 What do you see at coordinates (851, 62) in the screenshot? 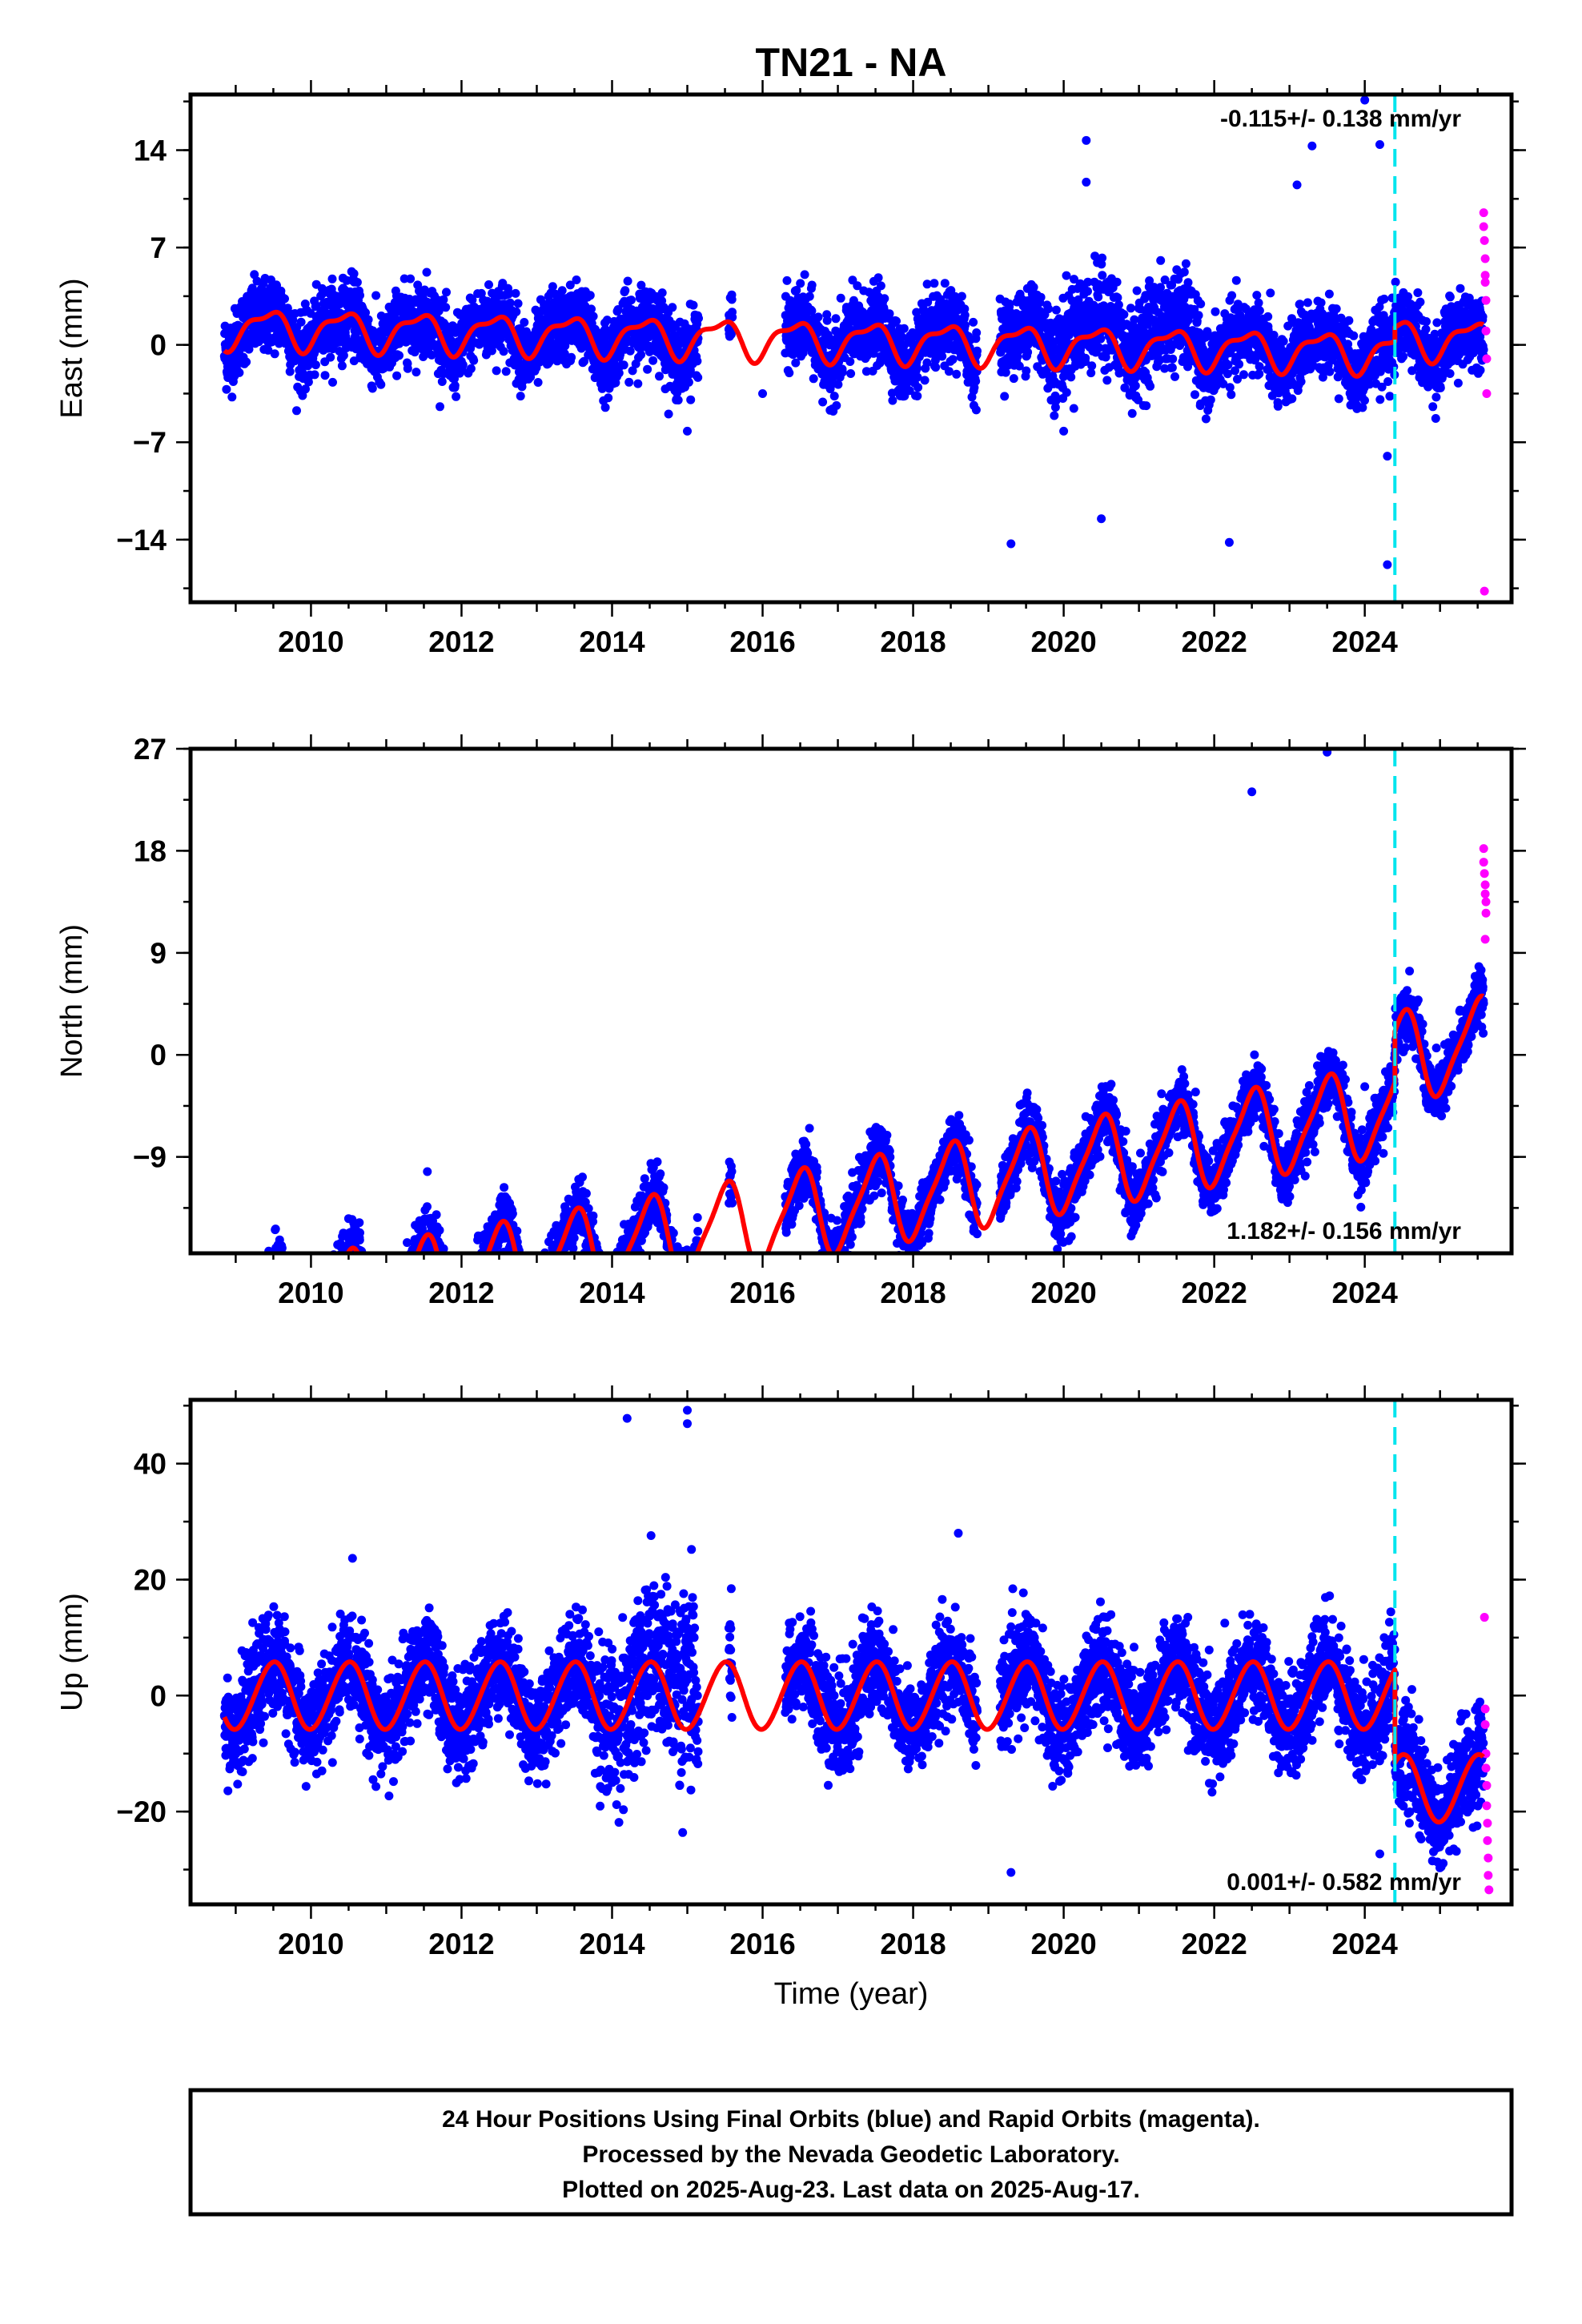
I see `chart-title: TN21 - NA` at bounding box center [851, 62].